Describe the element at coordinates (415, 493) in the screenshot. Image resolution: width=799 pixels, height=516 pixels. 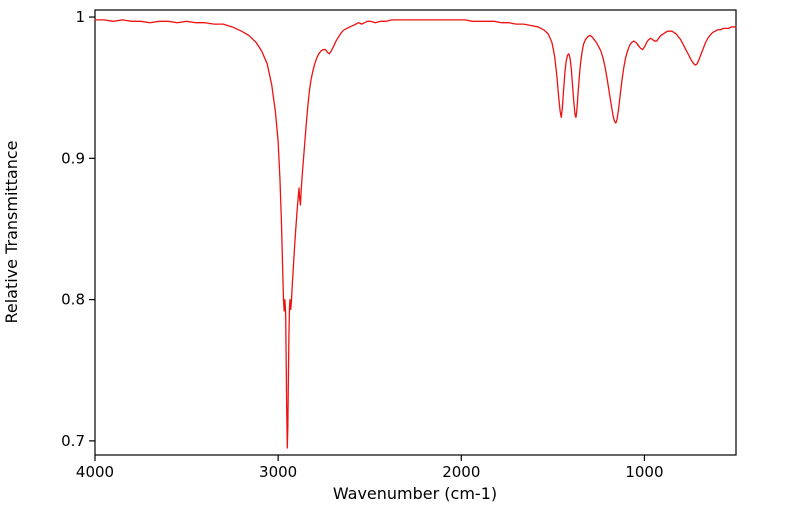
I see `x-axis-title: Wavenumber (cm-1)` at that location.